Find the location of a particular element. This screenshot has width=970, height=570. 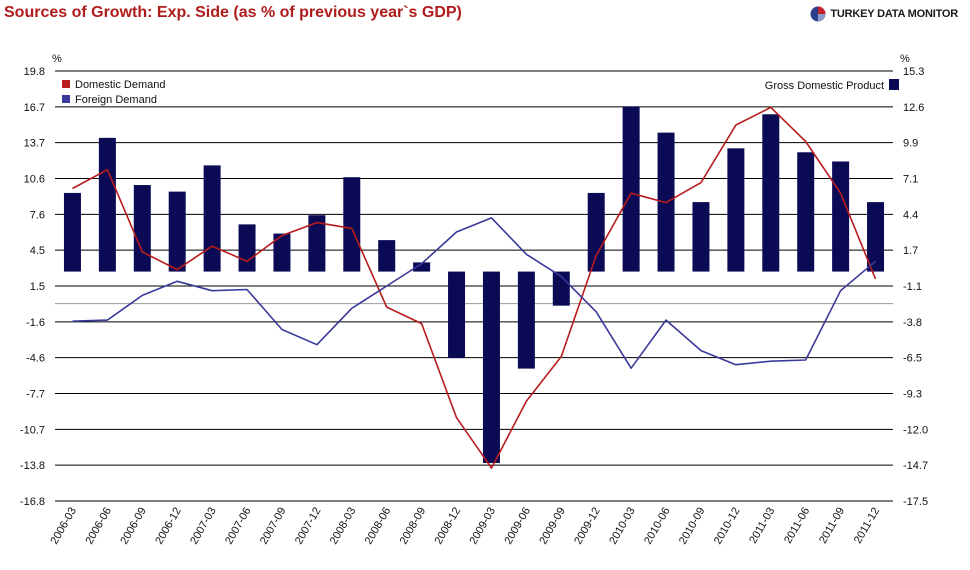

x-tick-label: 2011-09 is located at coordinates (832, 526).